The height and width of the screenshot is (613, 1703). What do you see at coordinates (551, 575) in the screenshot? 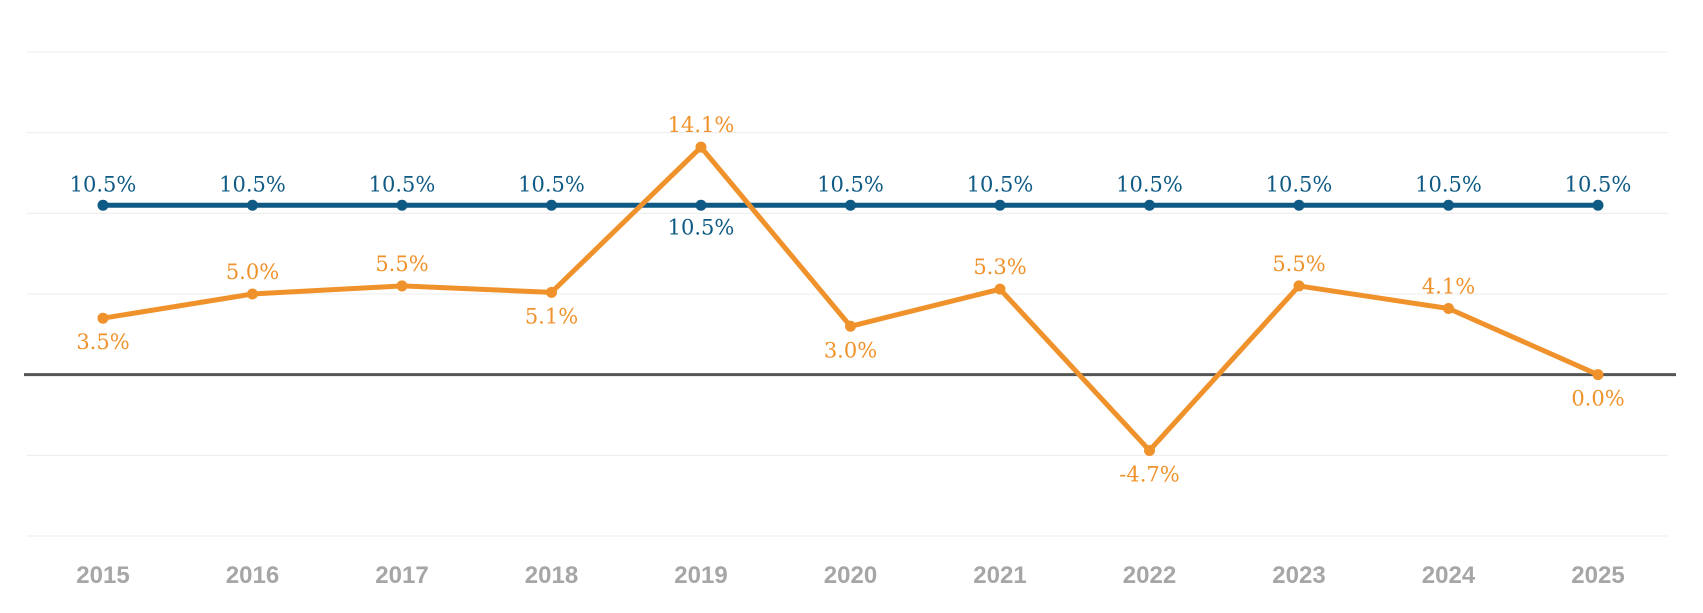
I see `x-tick-label: 2018` at bounding box center [551, 575].